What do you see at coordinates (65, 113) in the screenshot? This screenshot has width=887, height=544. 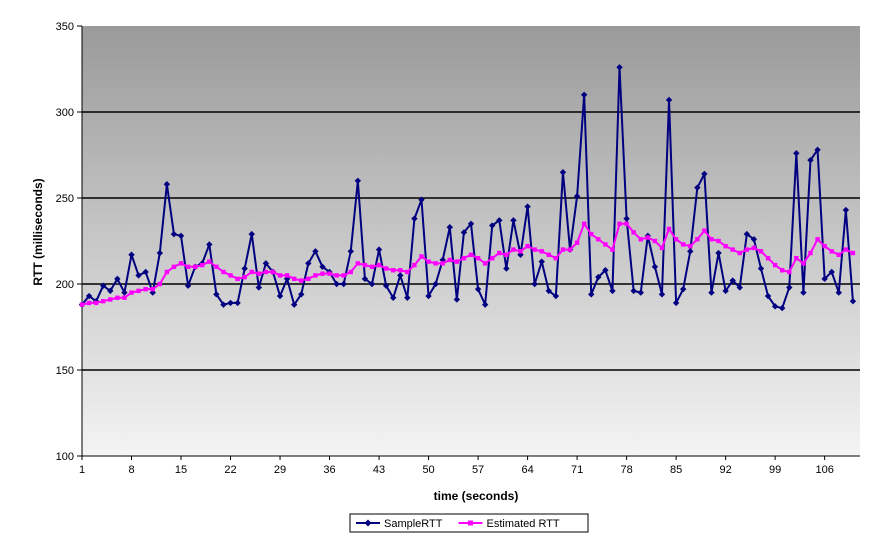 I see `y-tick-label: 300` at bounding box center [65, 113].